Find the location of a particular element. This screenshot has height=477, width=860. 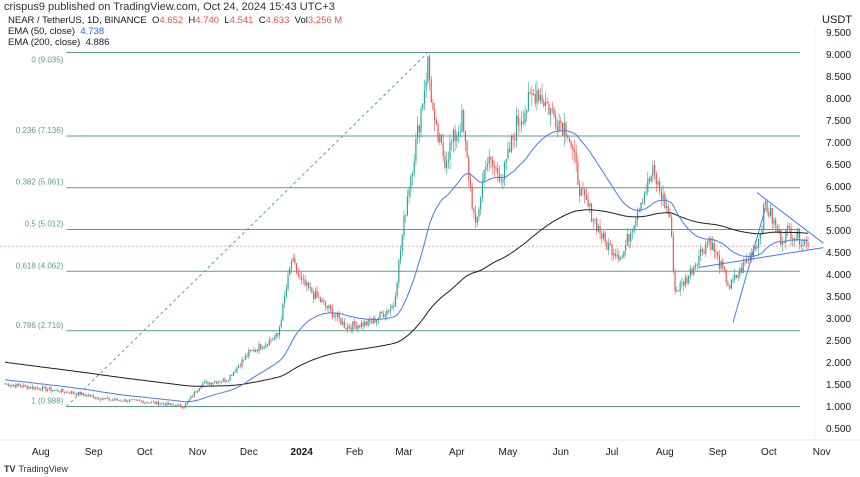

close-value: 4.633 is located at coordinates (277, 20).